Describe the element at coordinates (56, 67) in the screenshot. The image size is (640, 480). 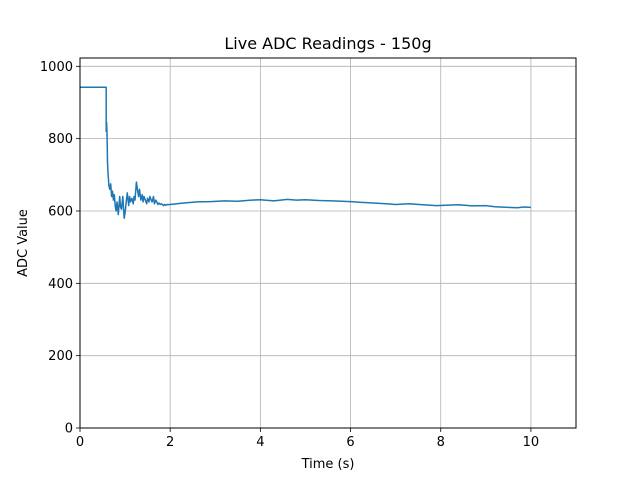
I see `y-tick-label: 1000` at that location.